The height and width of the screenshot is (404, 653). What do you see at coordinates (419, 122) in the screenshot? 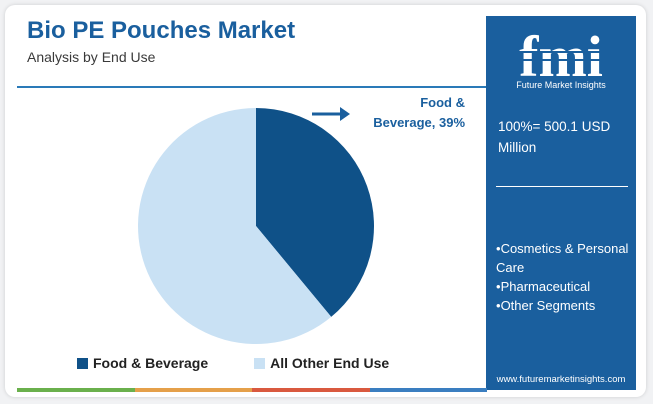
I see `slice-label-line-2: Beverage, 39%` at bounding box center [419, 122].